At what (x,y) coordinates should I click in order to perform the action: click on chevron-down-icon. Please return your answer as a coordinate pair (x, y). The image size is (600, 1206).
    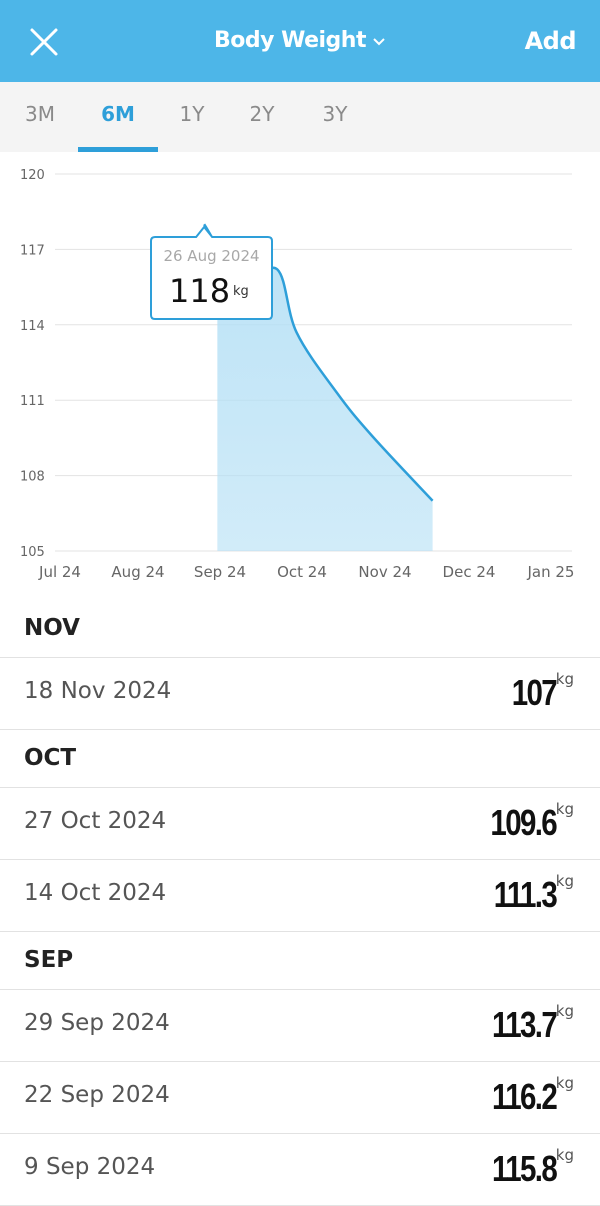
    Looking at the image, I should click on (379, 41).